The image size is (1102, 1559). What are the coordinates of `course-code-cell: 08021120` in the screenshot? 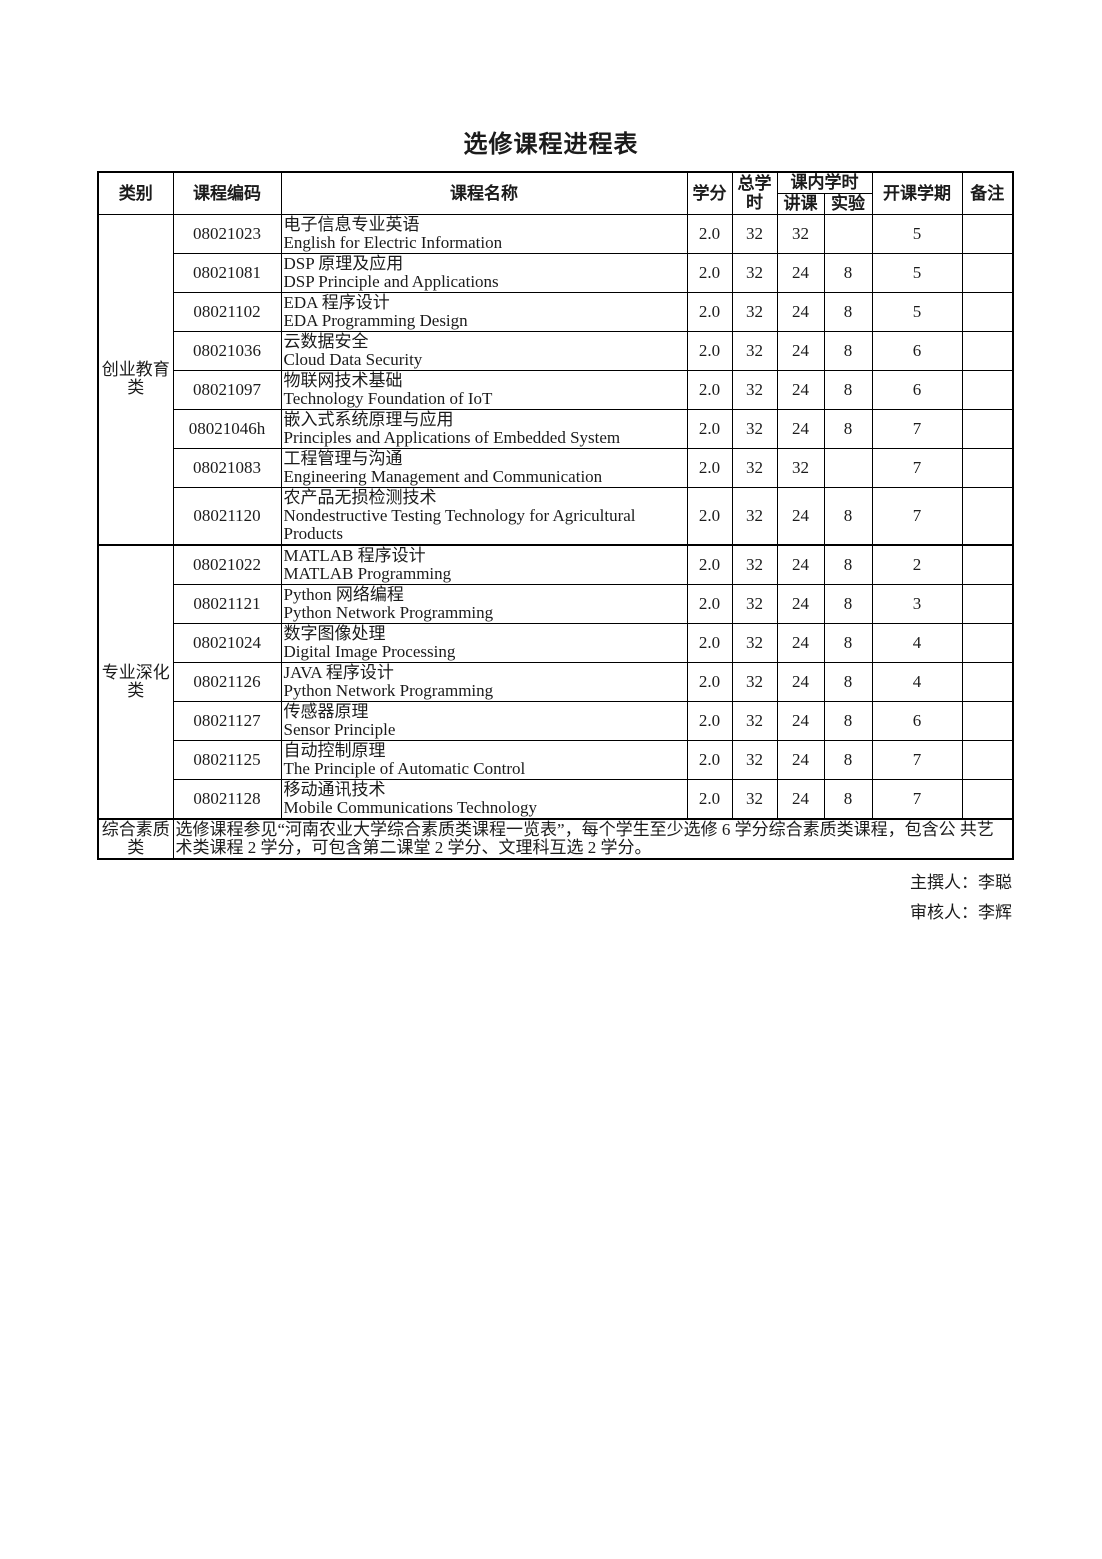 It's located at (227, 515).